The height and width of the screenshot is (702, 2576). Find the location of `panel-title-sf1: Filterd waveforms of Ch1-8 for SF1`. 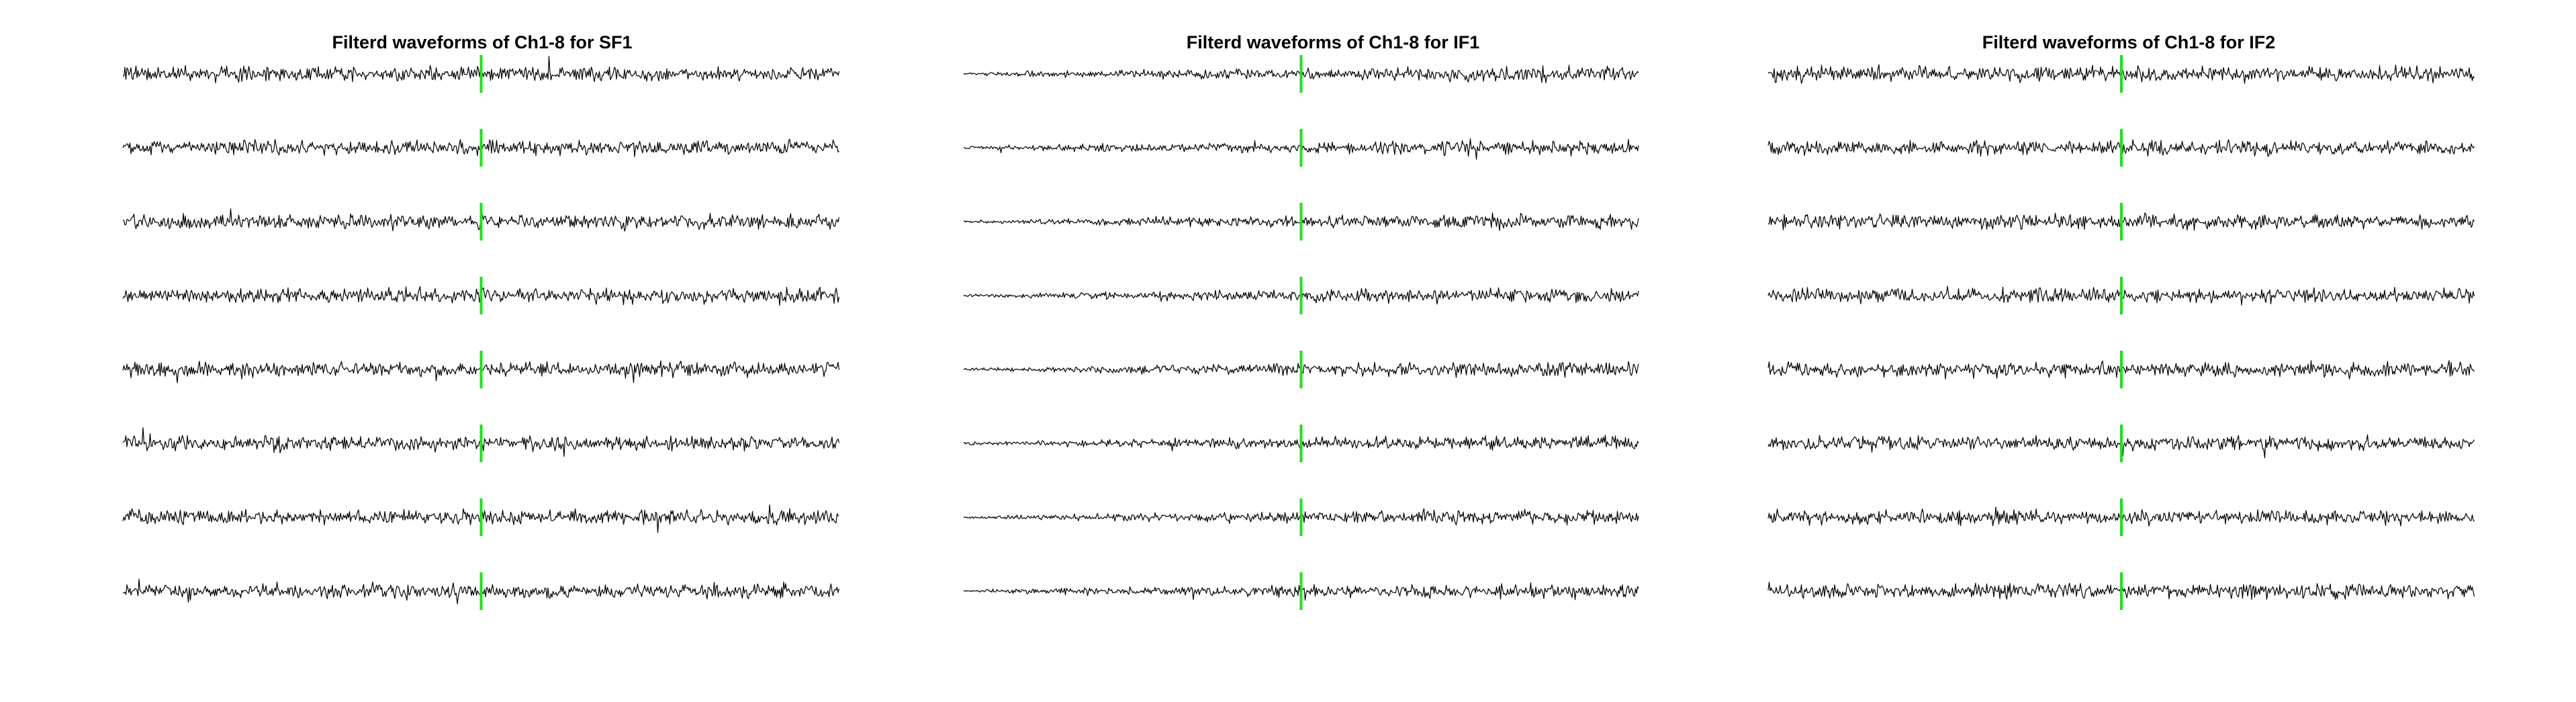

panel-title-sf1: Filterd waveforms of Ch1-8 for SF1 is located at coordinates (482, 42).